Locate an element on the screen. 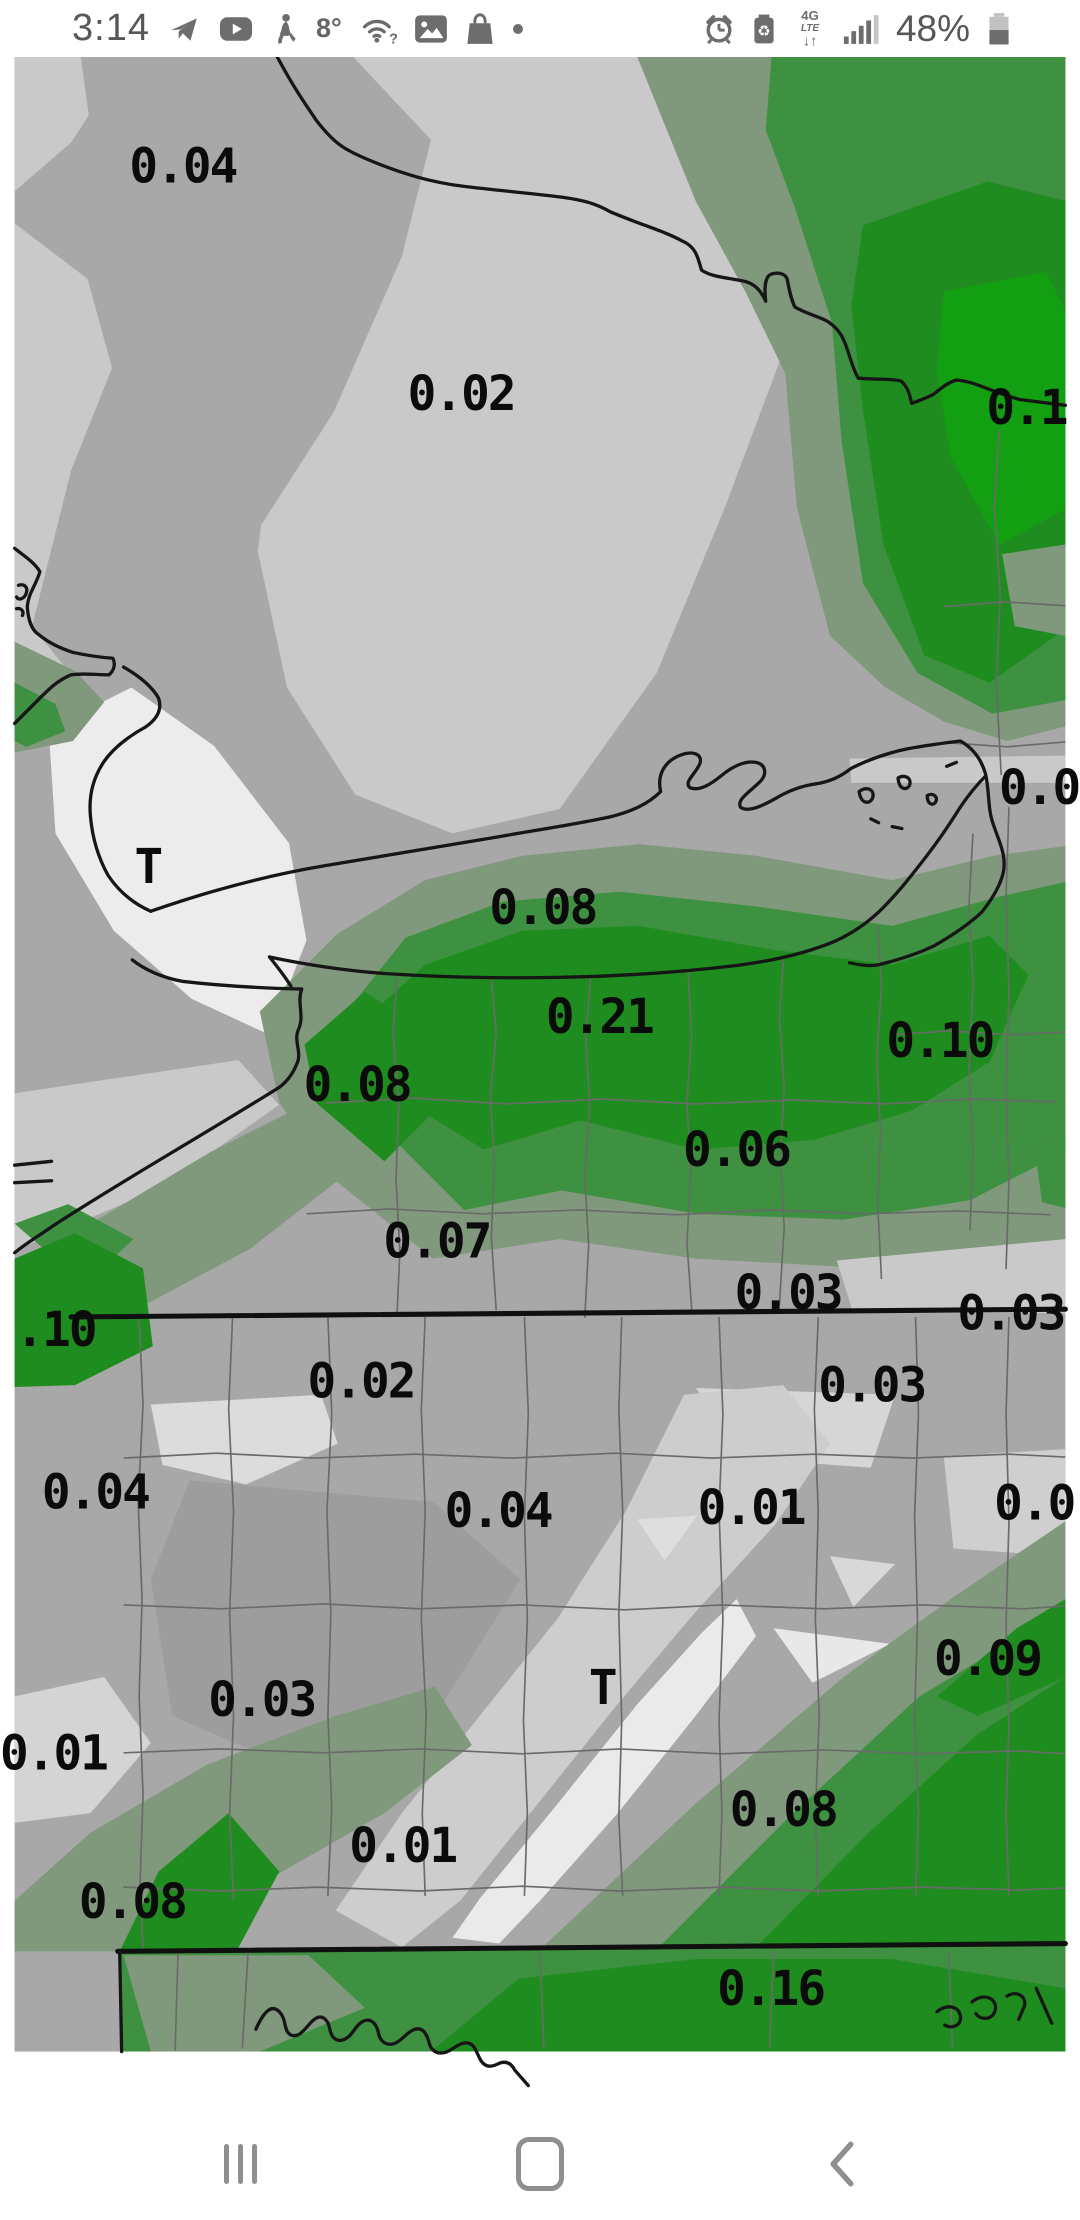  shopping-bag-icon is located at coordinates (480, 28).